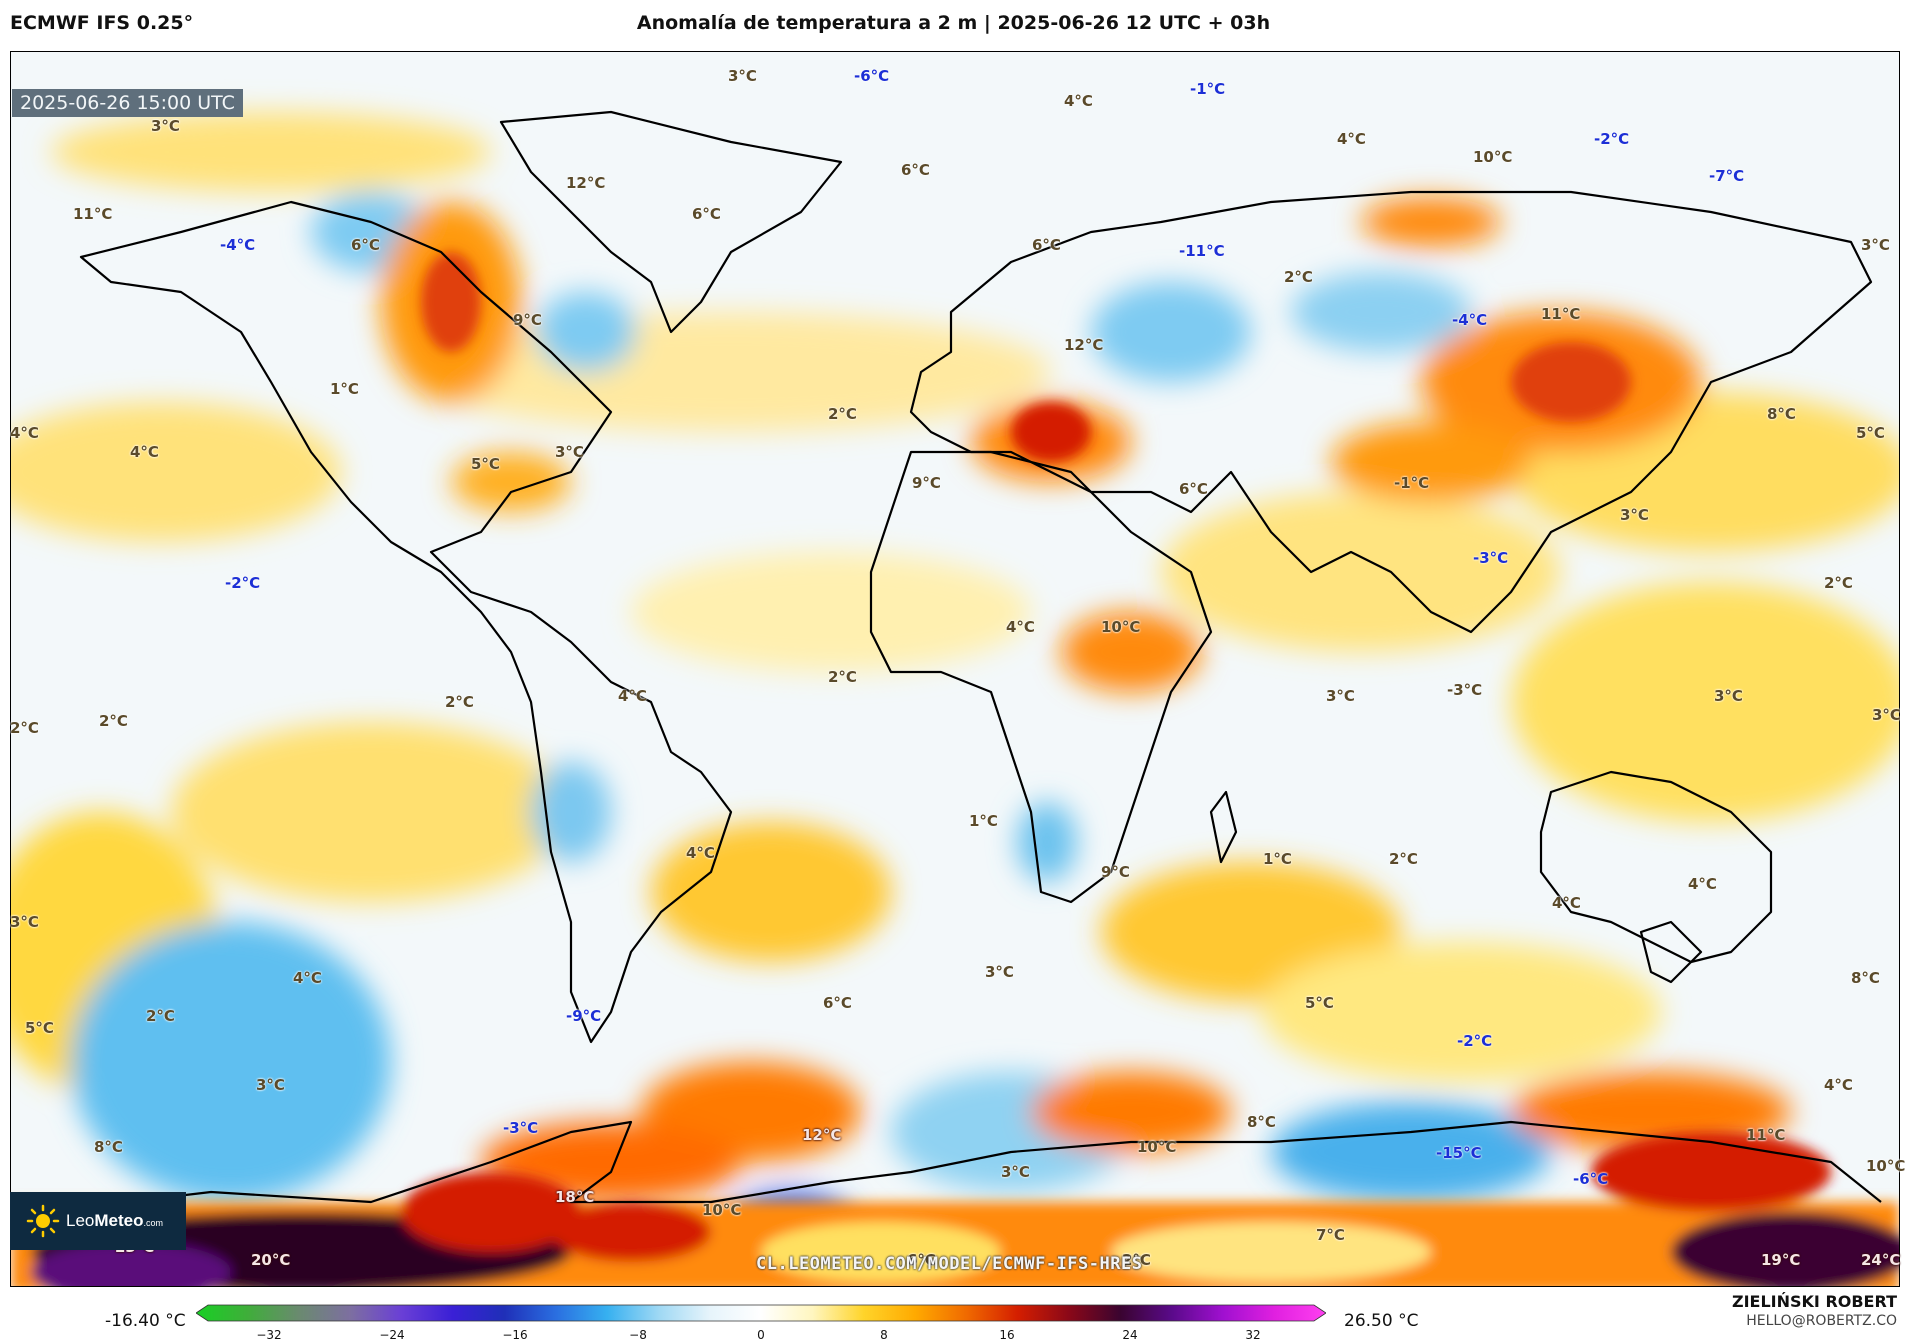 This screenshot has height=1342, width=1907. What do you see at coordinates (1202, 251) in the screenshot?
I see `temperature-label: -11°C` at bounding box center [1202, 251].